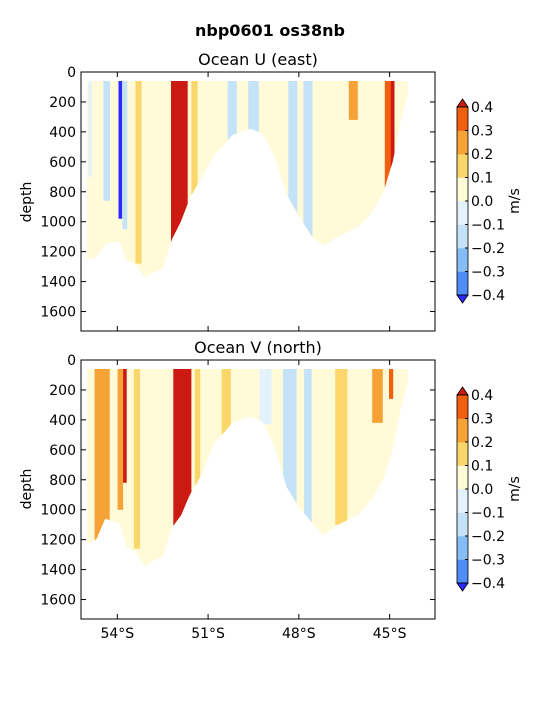 The height and width of the screenshot is (720, 540). I want to click on y-axis-label-ocean-v: depth, so click(27, 489).